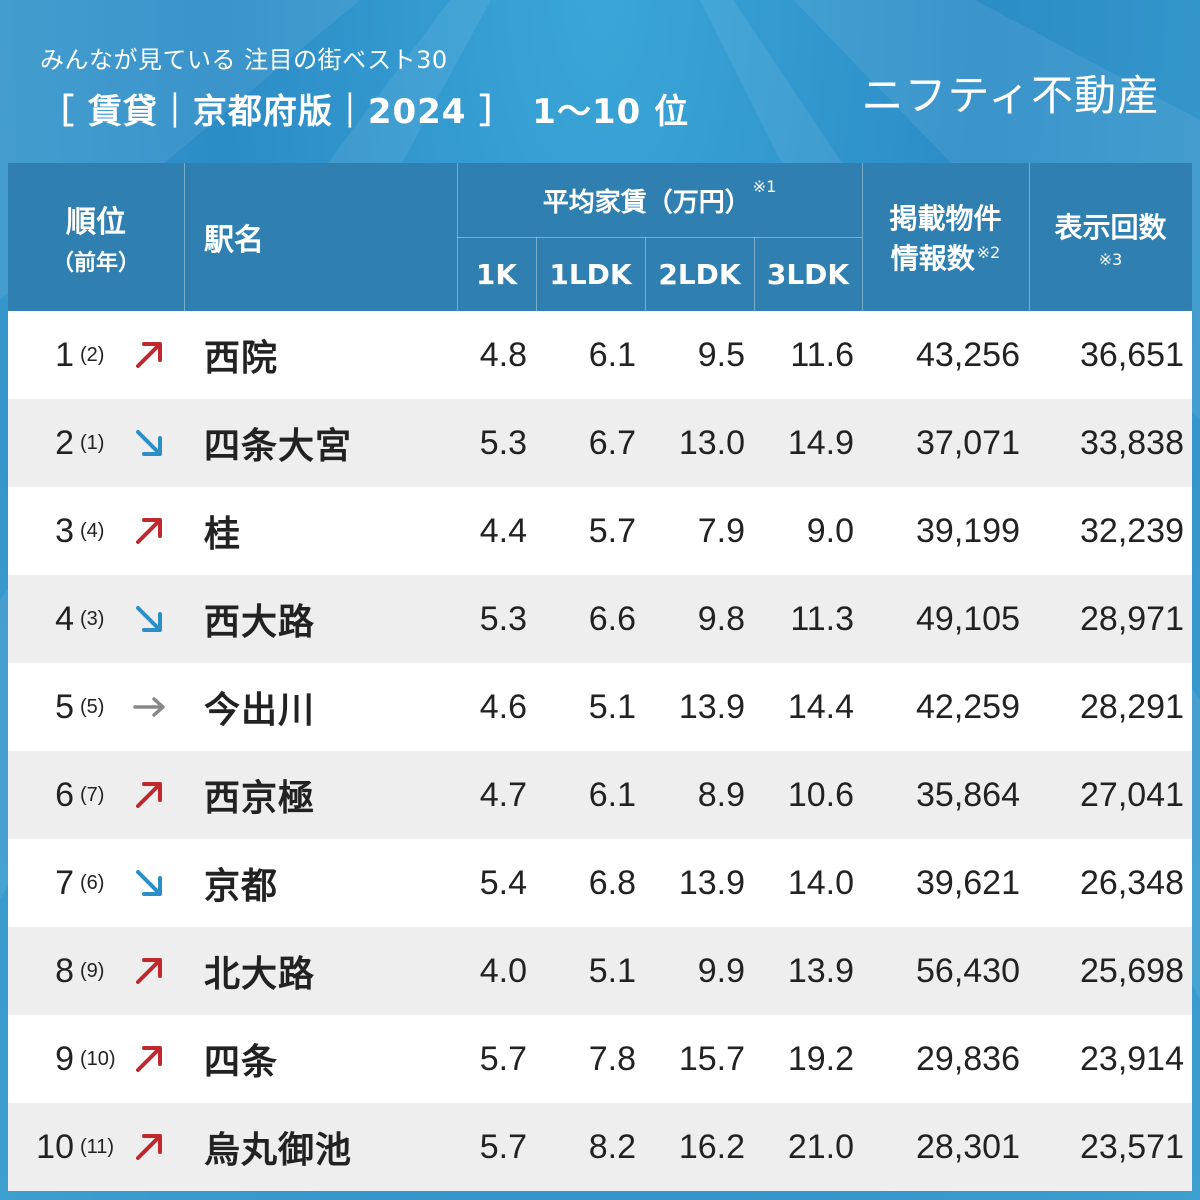  I want to click on station-name: 西京極, so click(260, 798).